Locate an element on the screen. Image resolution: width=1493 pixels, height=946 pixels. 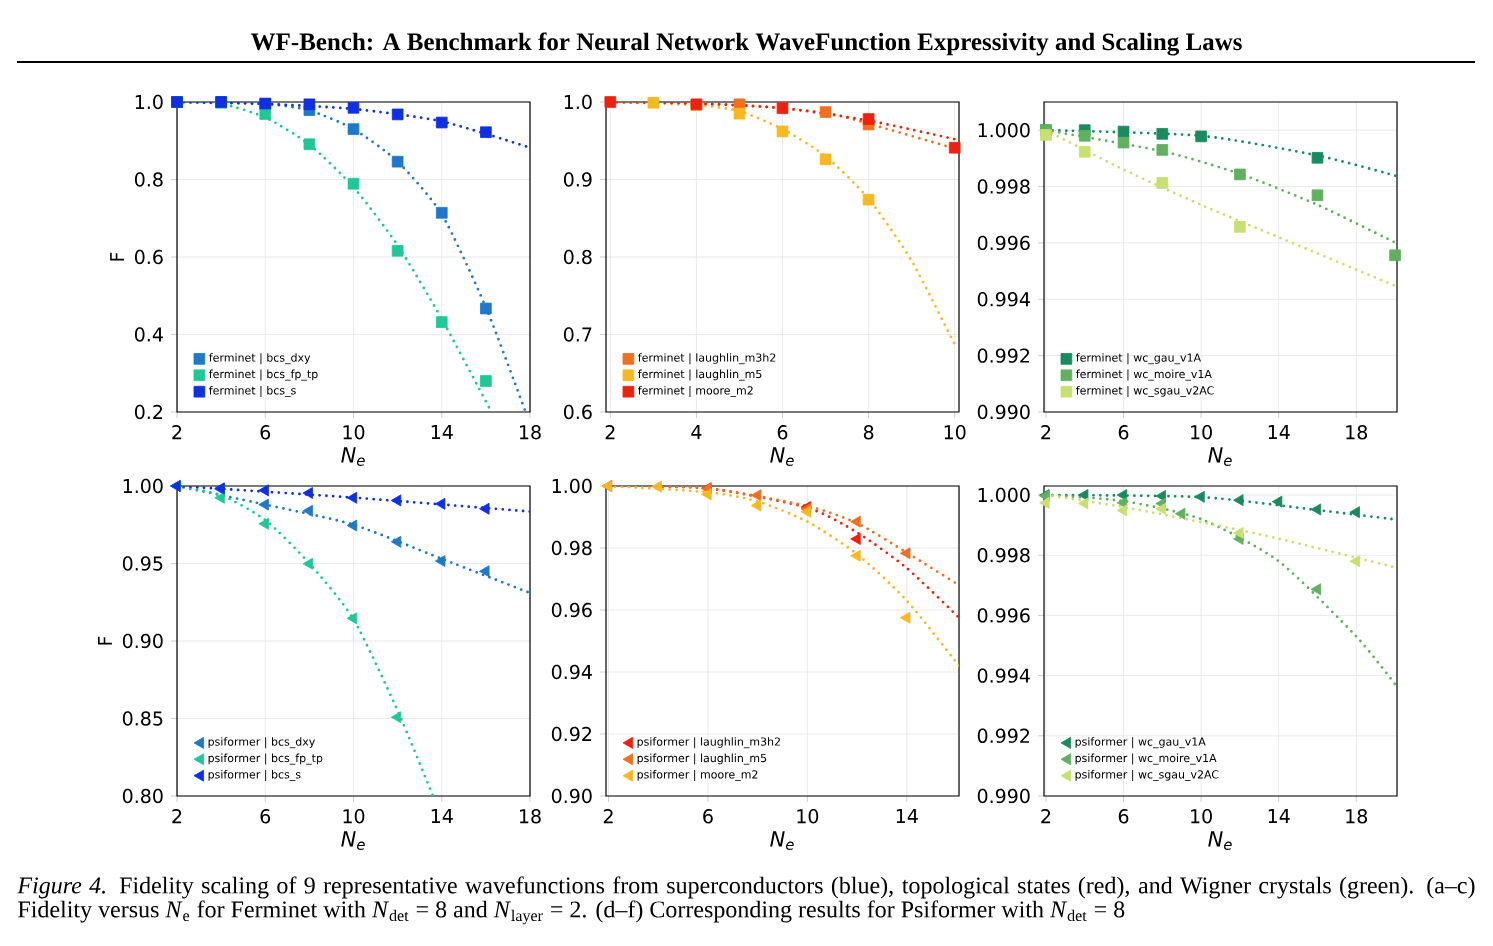
y-tick-label: 0.2 is located at coordinates (148, 412).